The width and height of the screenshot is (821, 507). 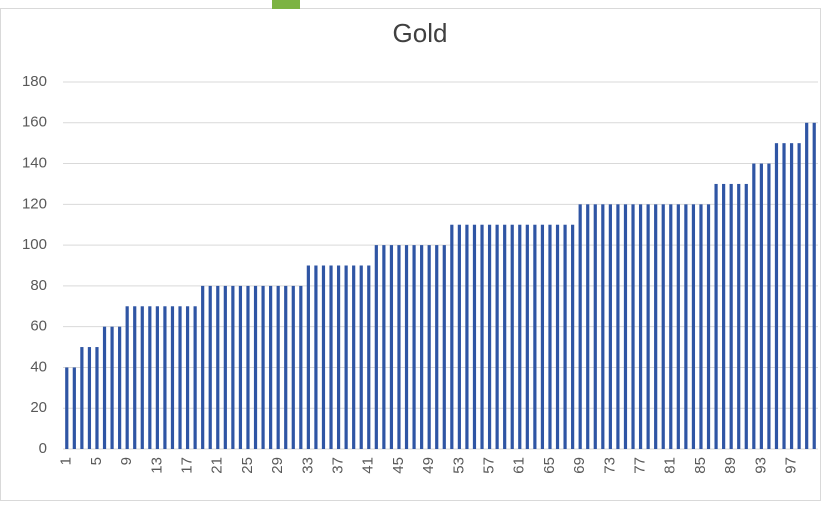 What do you see at coordinates (66, 461) in the screenshot?
I see `x-tick-label: 1` at bounding box center [66, 461].